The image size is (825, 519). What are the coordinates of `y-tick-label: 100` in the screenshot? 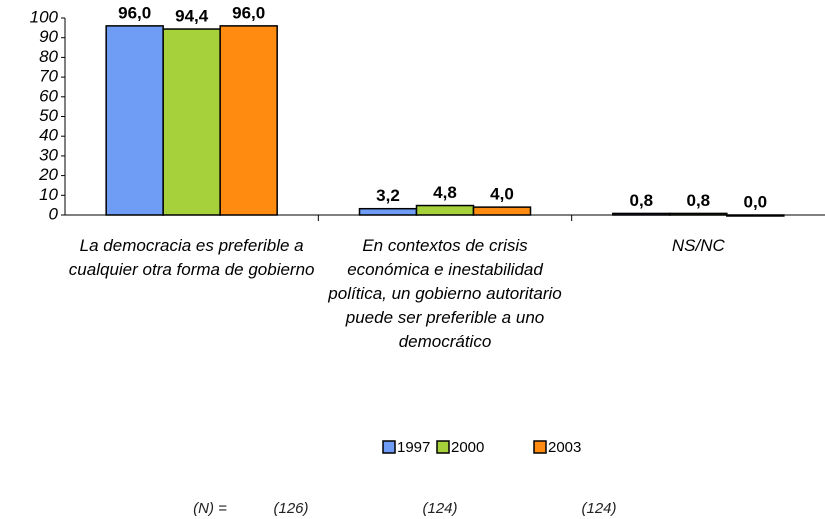 It's located at (44, 16).